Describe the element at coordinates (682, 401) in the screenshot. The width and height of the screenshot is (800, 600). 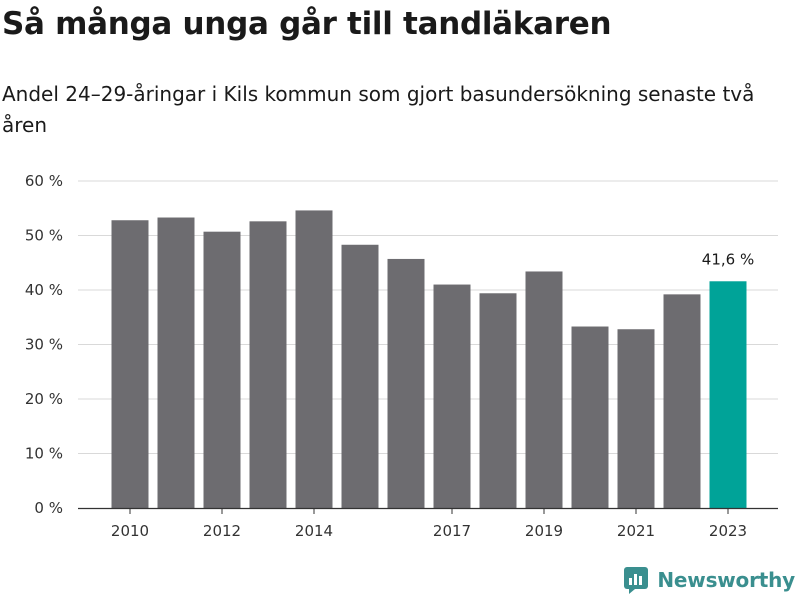
I see `bar-2022` at that location.